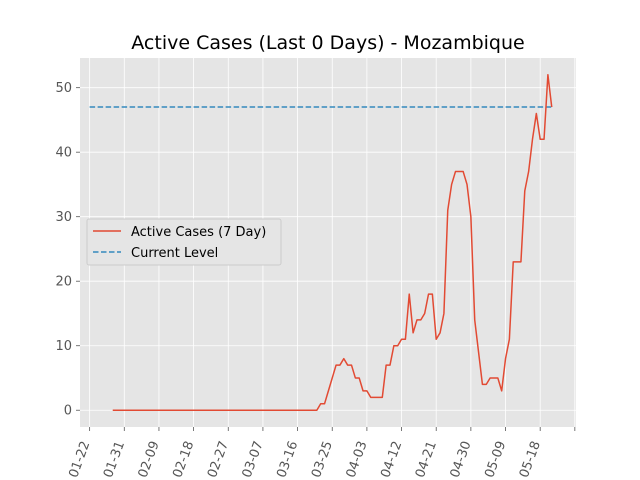  I want to click on y-tick-label: 30, so click(63, 217).